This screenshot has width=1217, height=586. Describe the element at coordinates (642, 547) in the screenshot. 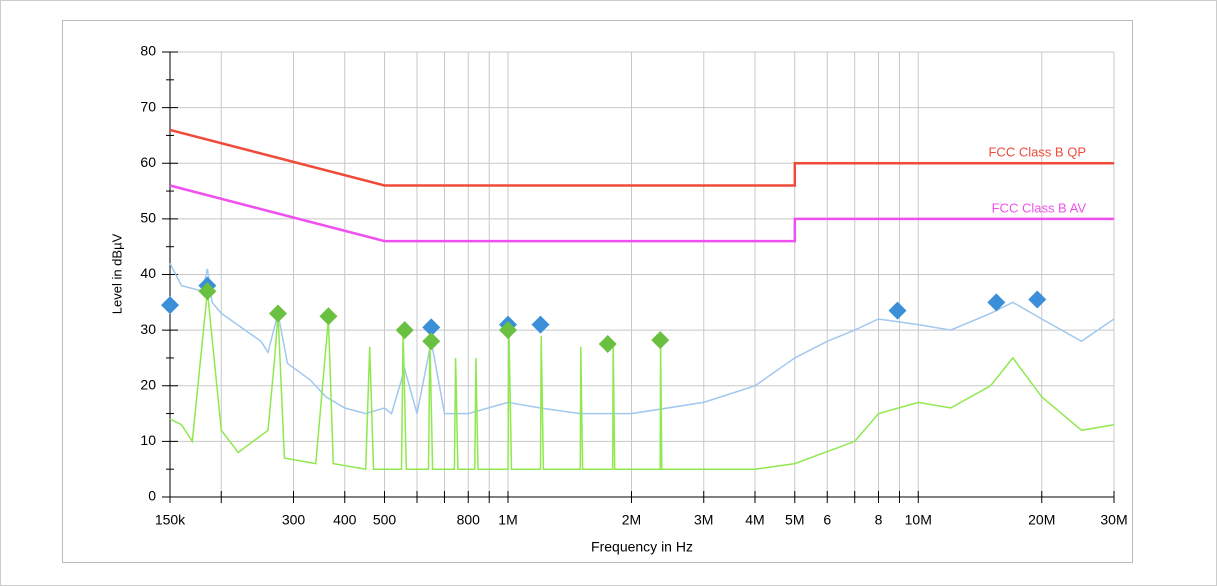

I see `x-axis-title: Frequency in Hz` at that location.